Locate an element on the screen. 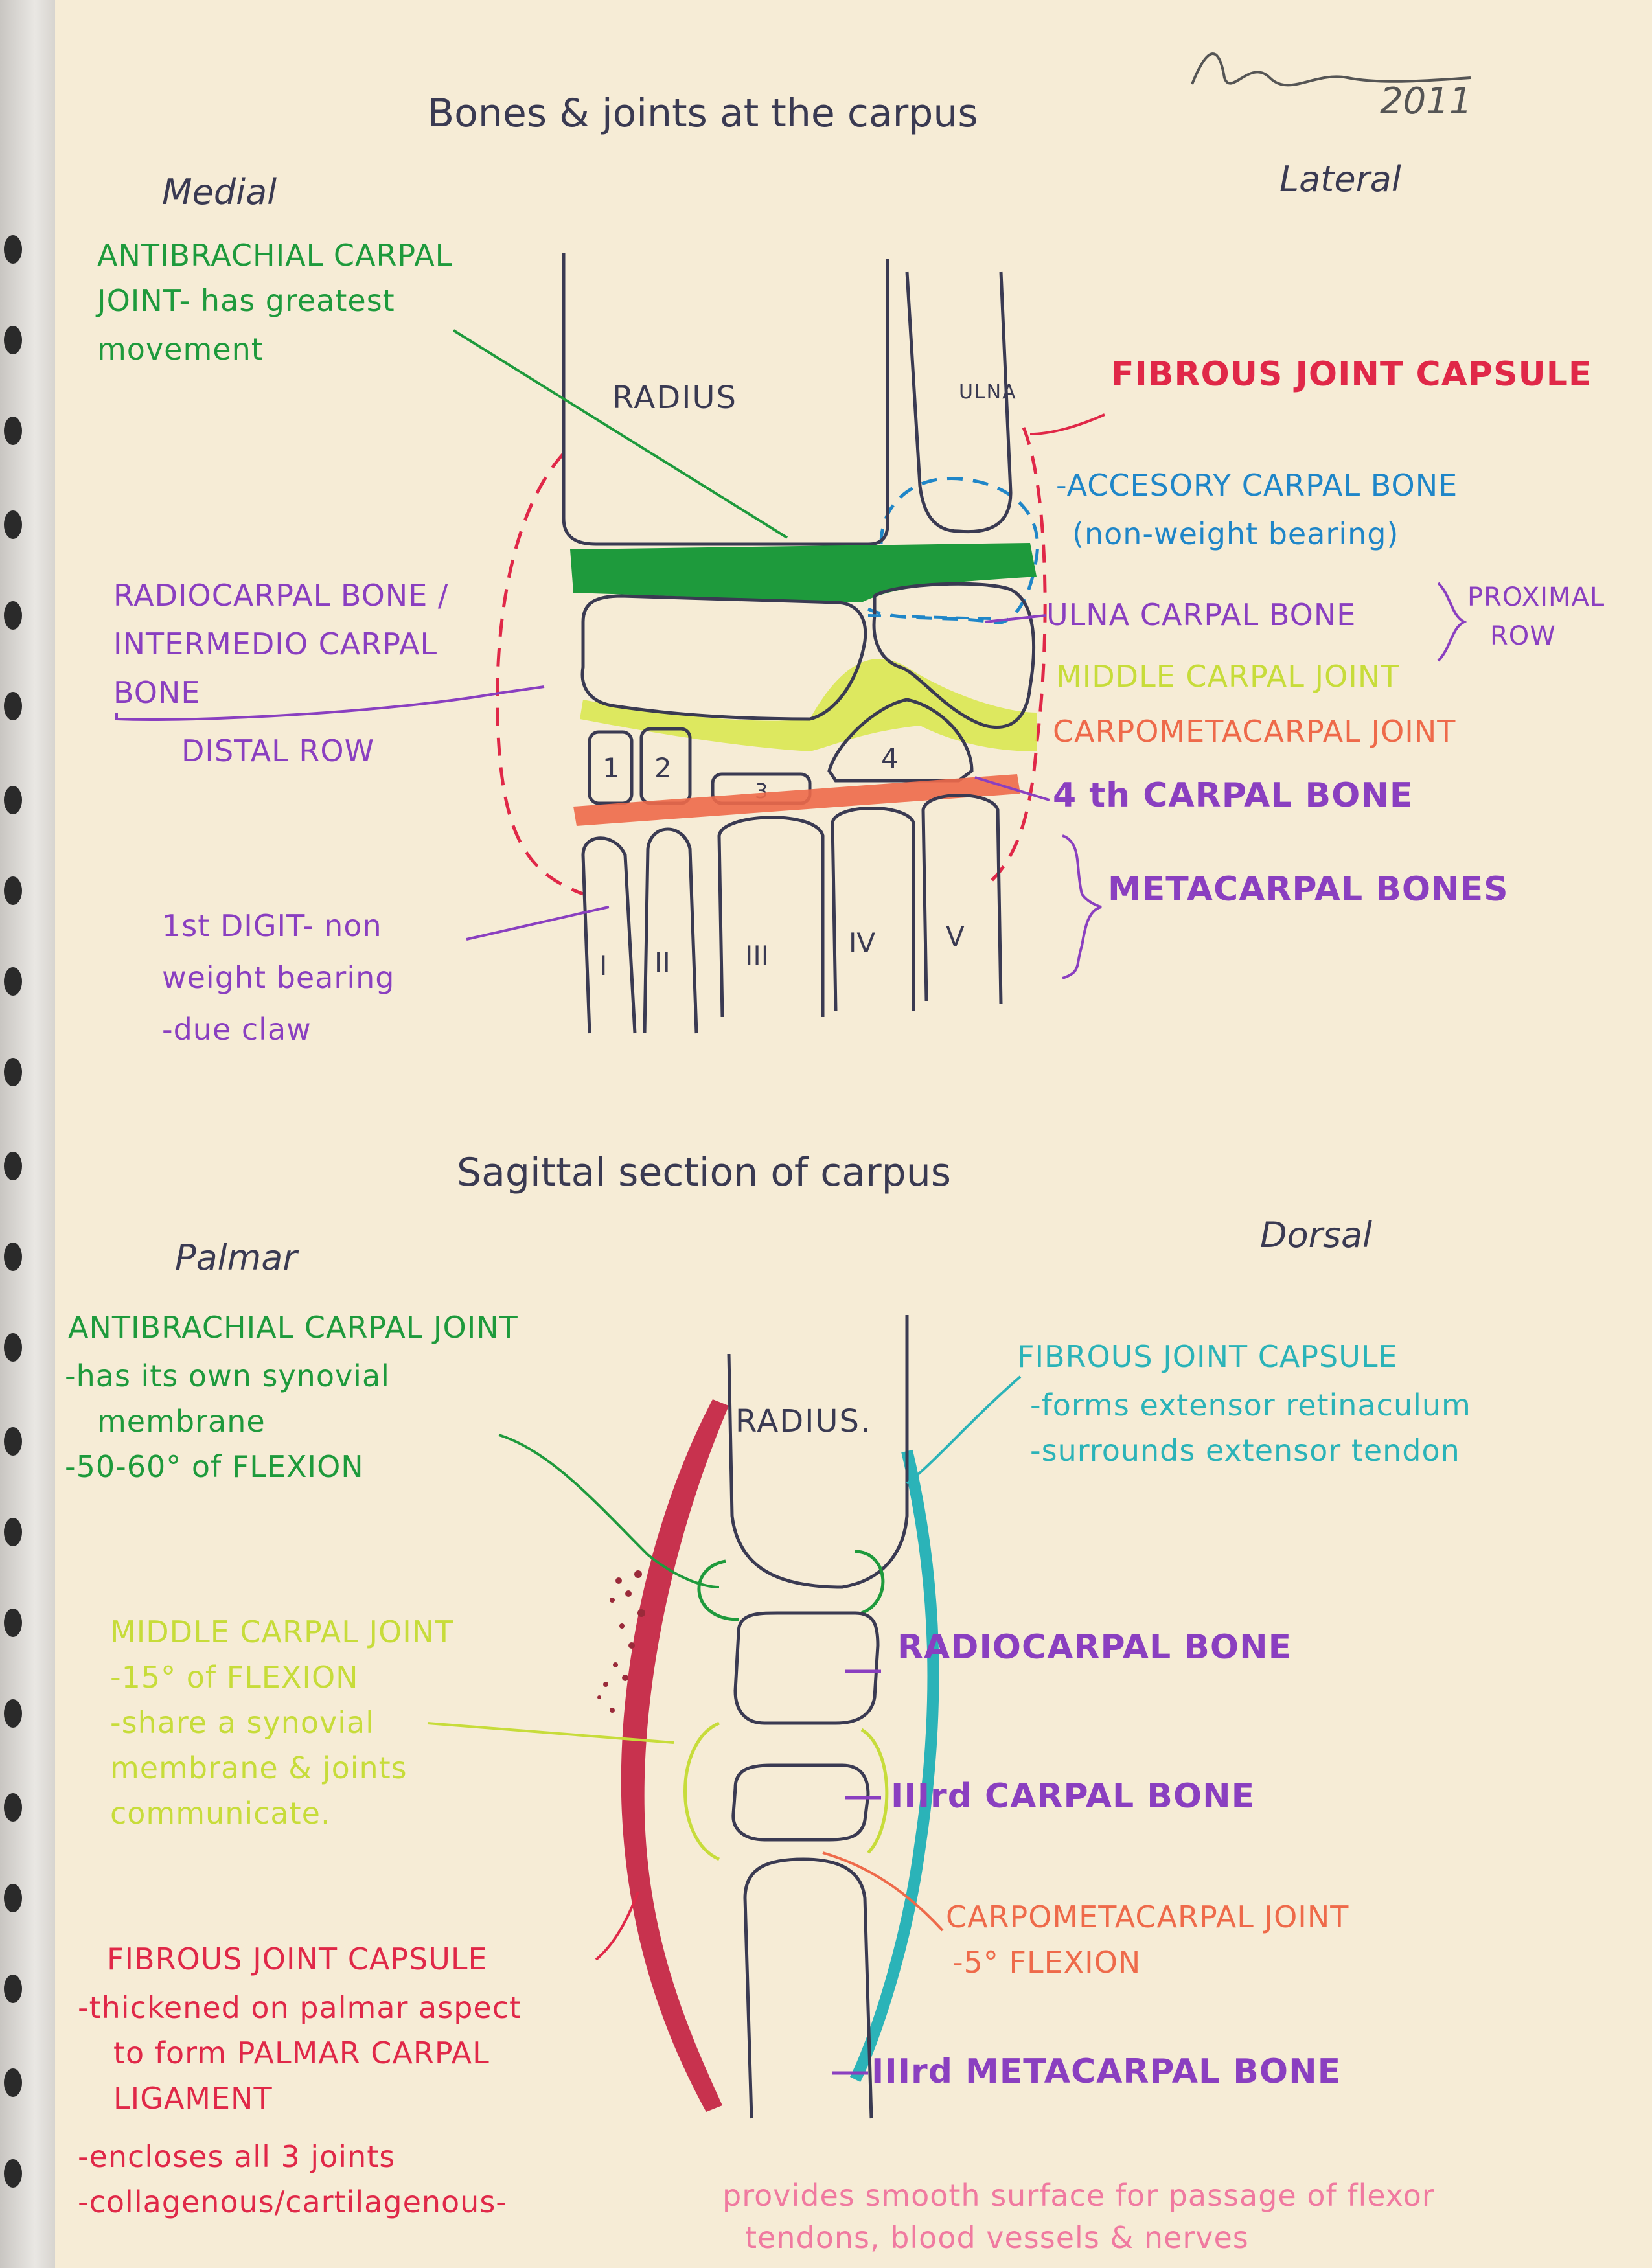 This screenshot has height=2268, width=1652. metacarpal-numeral-5: V is located at coordinates (955, 936).